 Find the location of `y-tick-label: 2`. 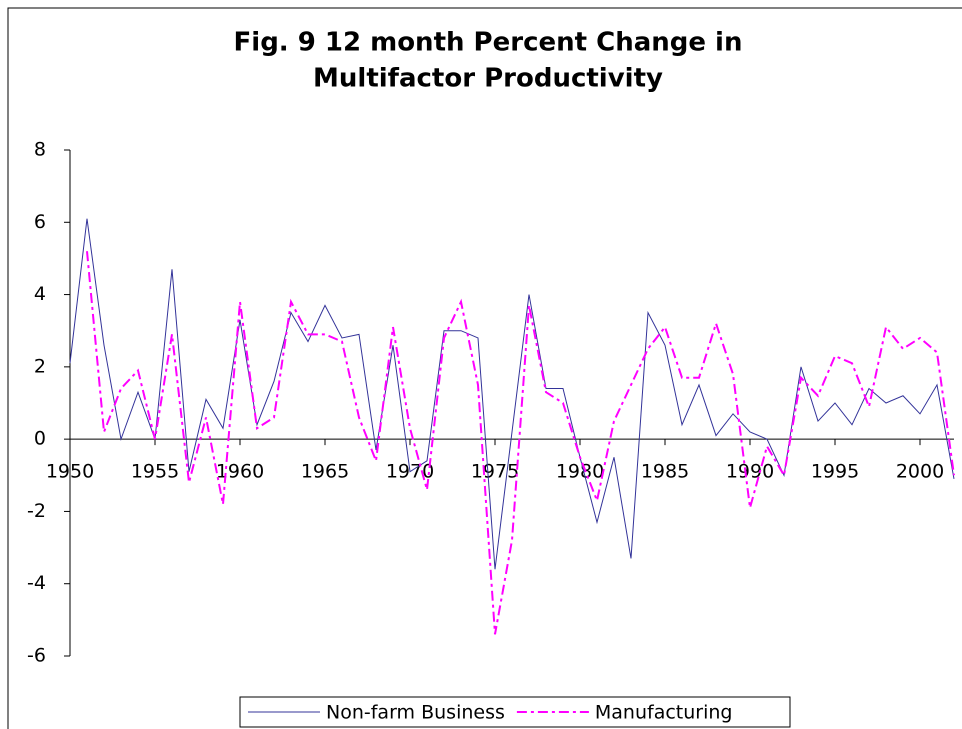

y-tick-label: 2 is located at coordinates (40, 366).